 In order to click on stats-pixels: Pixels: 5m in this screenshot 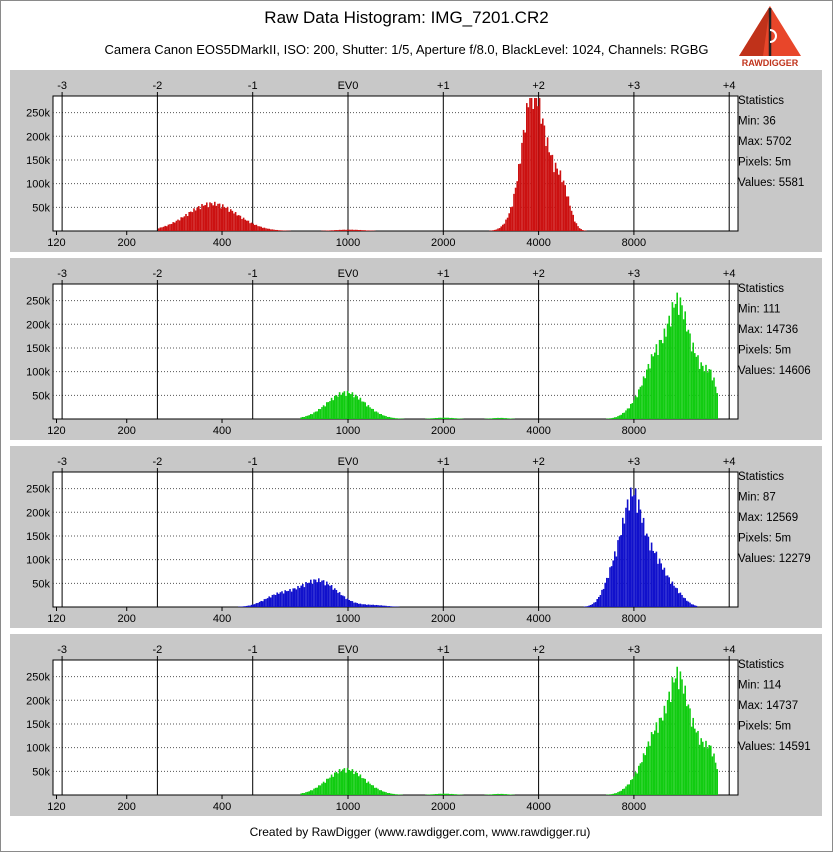, I will do `click(764, 727)`.